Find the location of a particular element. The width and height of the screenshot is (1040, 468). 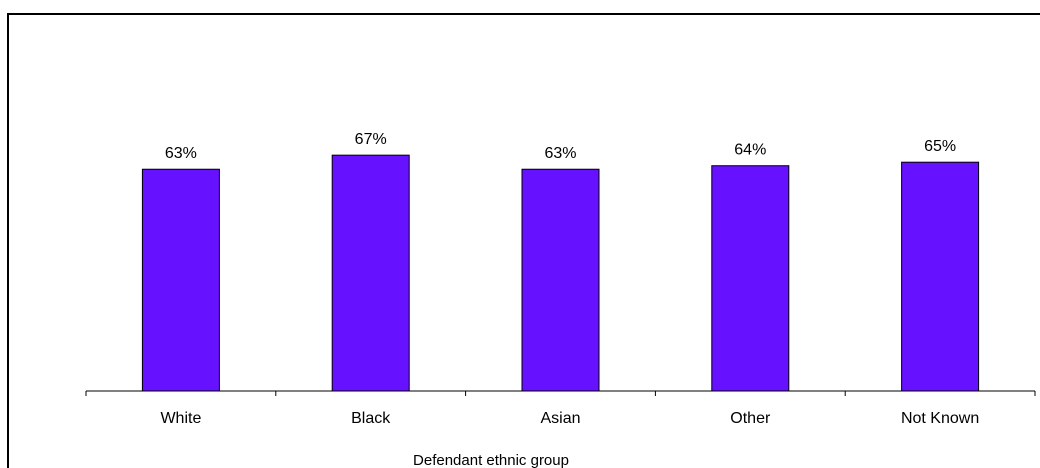

x-tick-labels-group: White Black Asian Other Not Known is located at coordinates (569, 418).